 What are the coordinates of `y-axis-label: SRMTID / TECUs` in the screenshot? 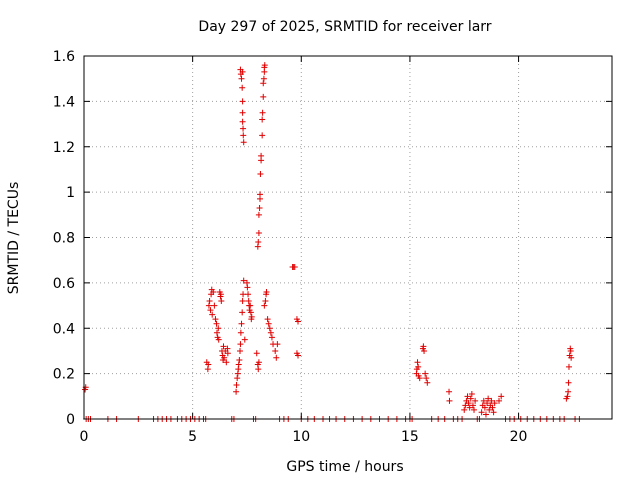 It's located at (14, 238).